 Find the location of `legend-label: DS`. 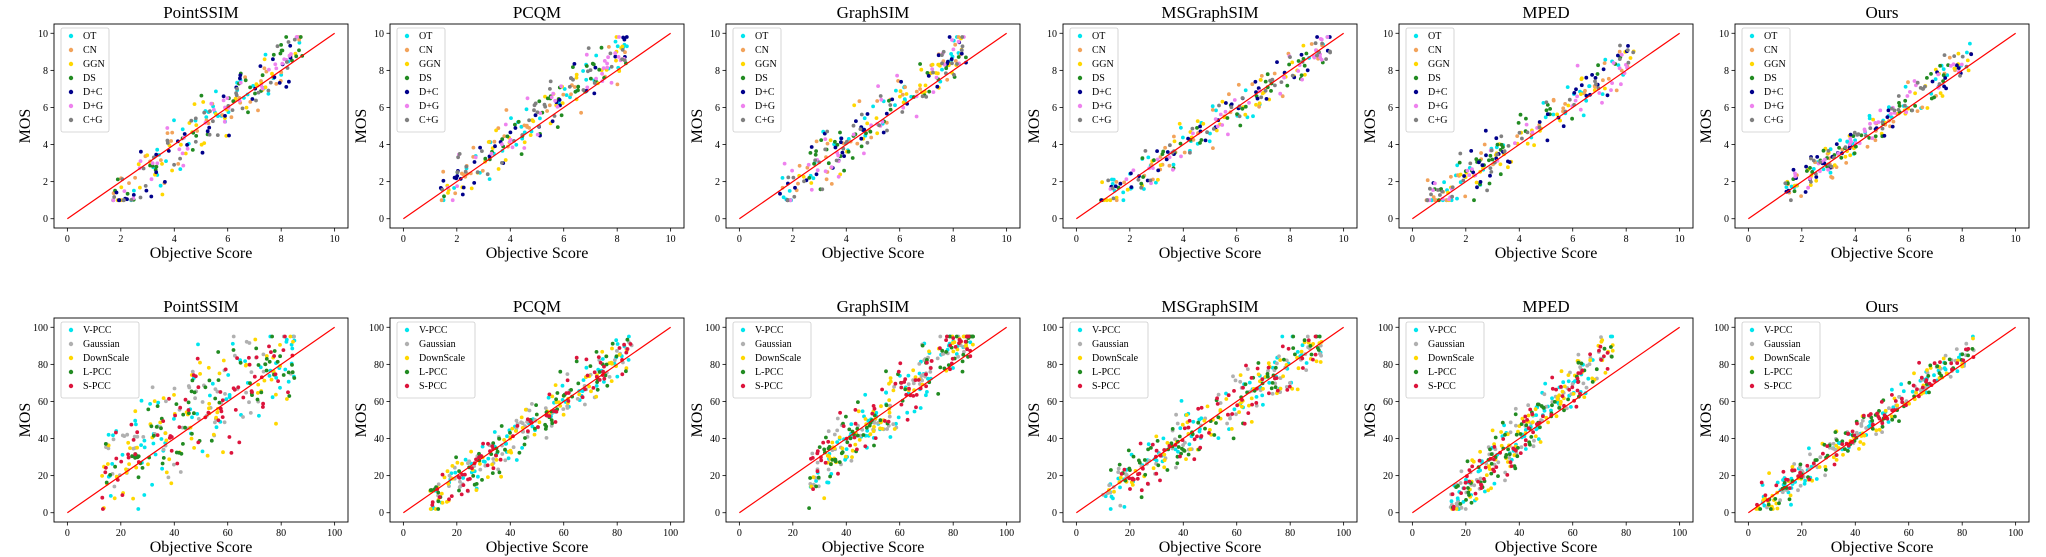

legend-label: DS is located at coordinates (1770, 78).